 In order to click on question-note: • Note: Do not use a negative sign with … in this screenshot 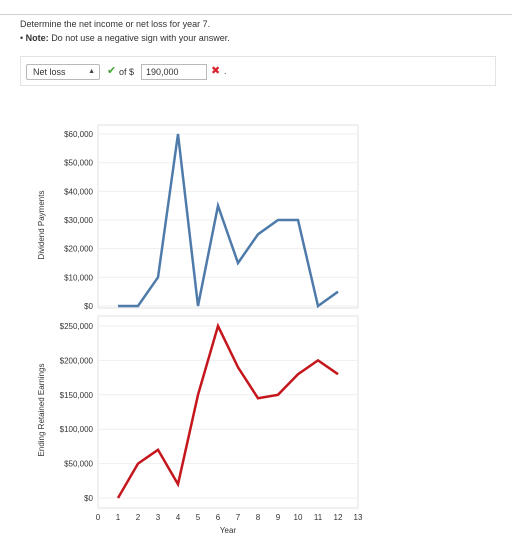, I will do `click(125, 38)`.